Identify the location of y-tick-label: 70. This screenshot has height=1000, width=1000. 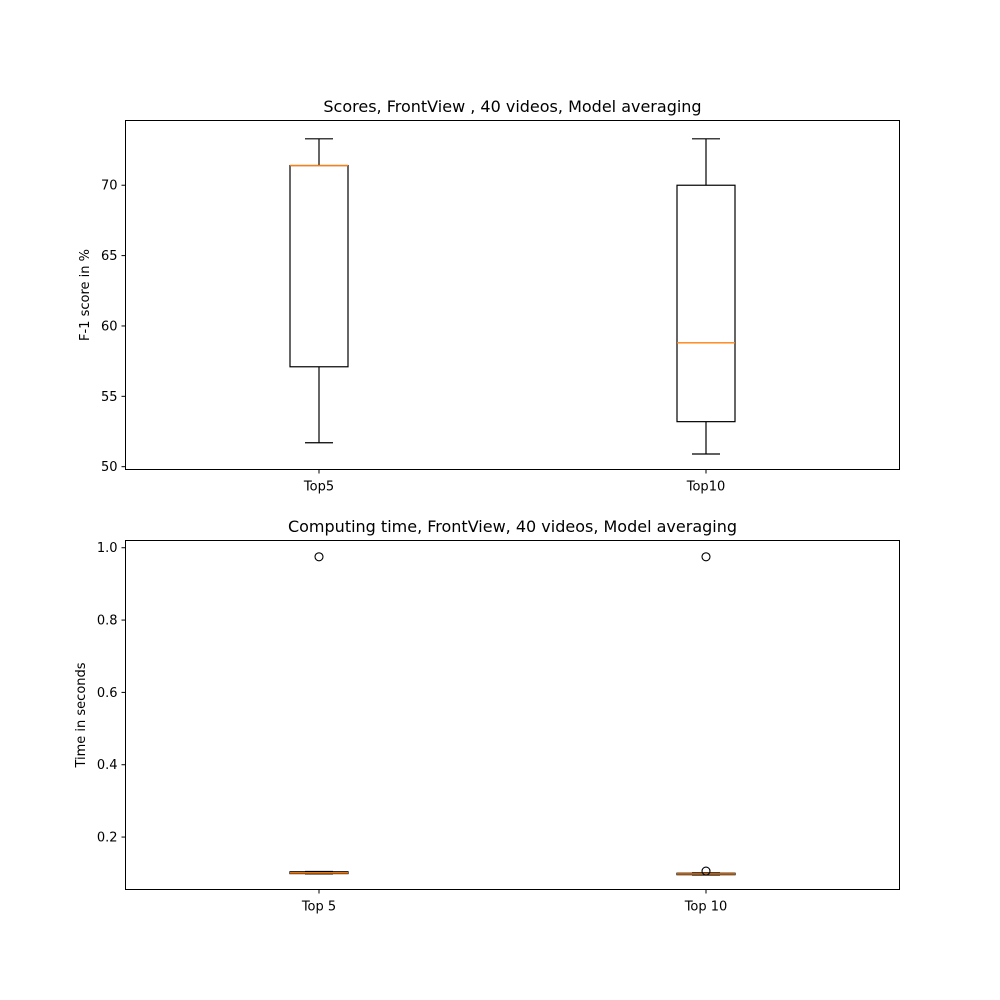
(109, 186).